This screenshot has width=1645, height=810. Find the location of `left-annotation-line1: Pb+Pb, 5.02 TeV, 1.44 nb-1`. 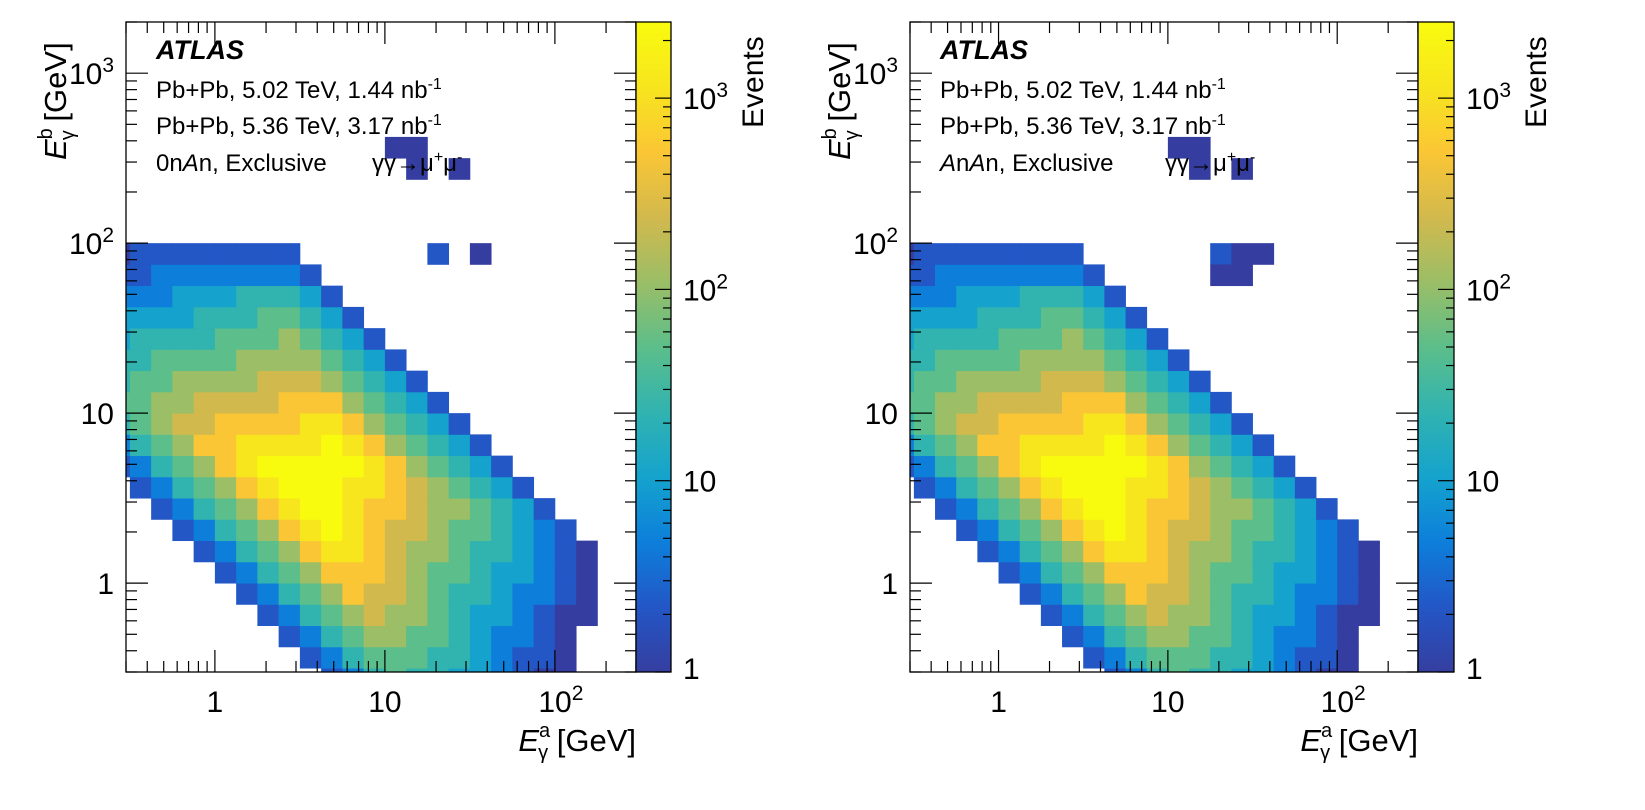

left-annotation-line1: Pb+Pb, 5.02 TeV, 1.44 nb-1 is located at coordinates (299, 90).